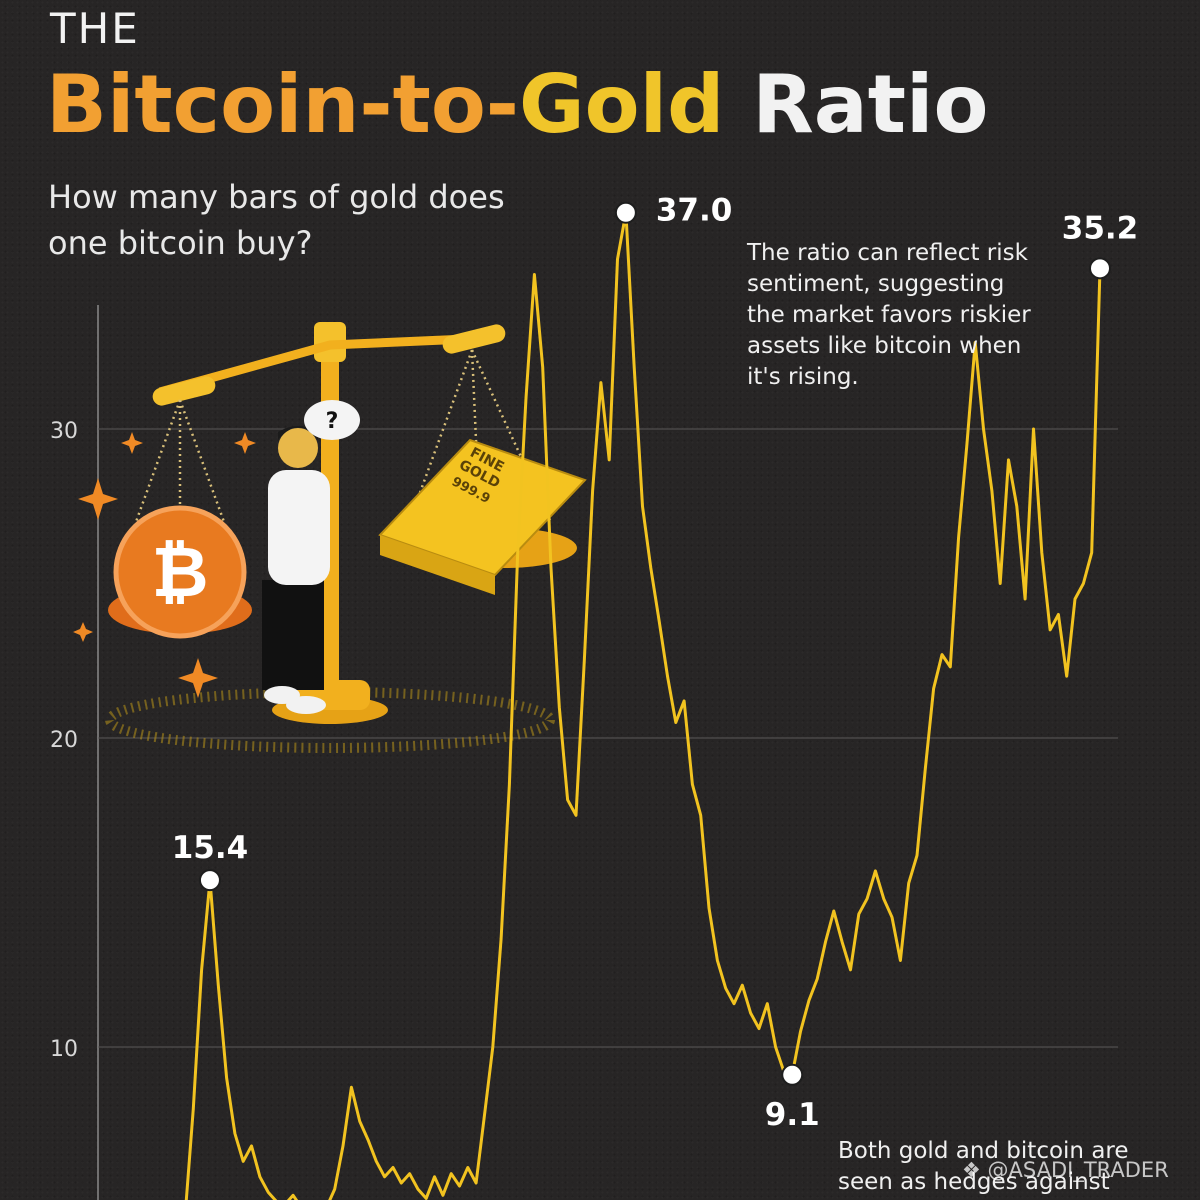  What do you see at coordinates (298, 448) in the screenshot?
I see `person-head-graphic` at bounding box center [298, 448].